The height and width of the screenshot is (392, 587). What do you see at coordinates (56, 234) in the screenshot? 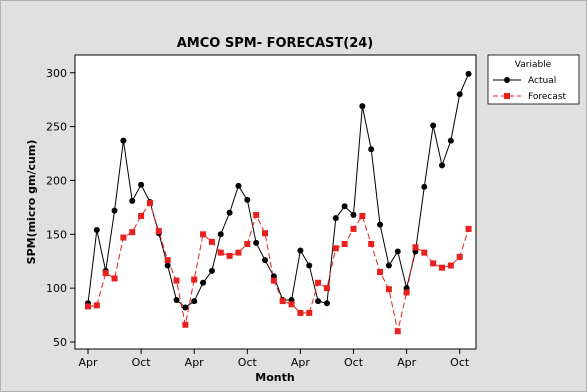
I see `y-tick-label: 150` at bounding box center [56, 234].